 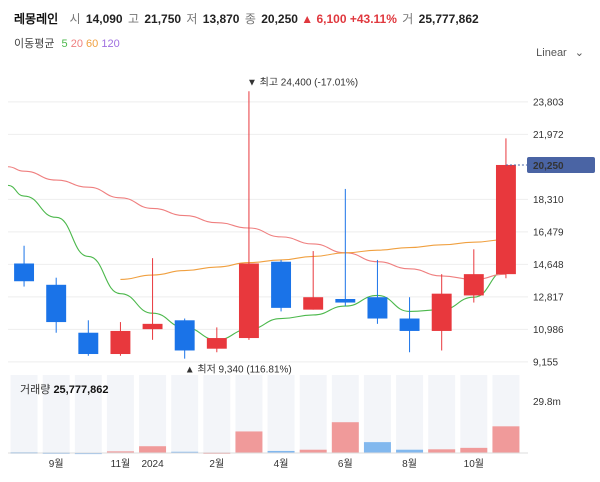 I want to click on volume-title: 거래량 25,777,862, so click(x=64, y=389).